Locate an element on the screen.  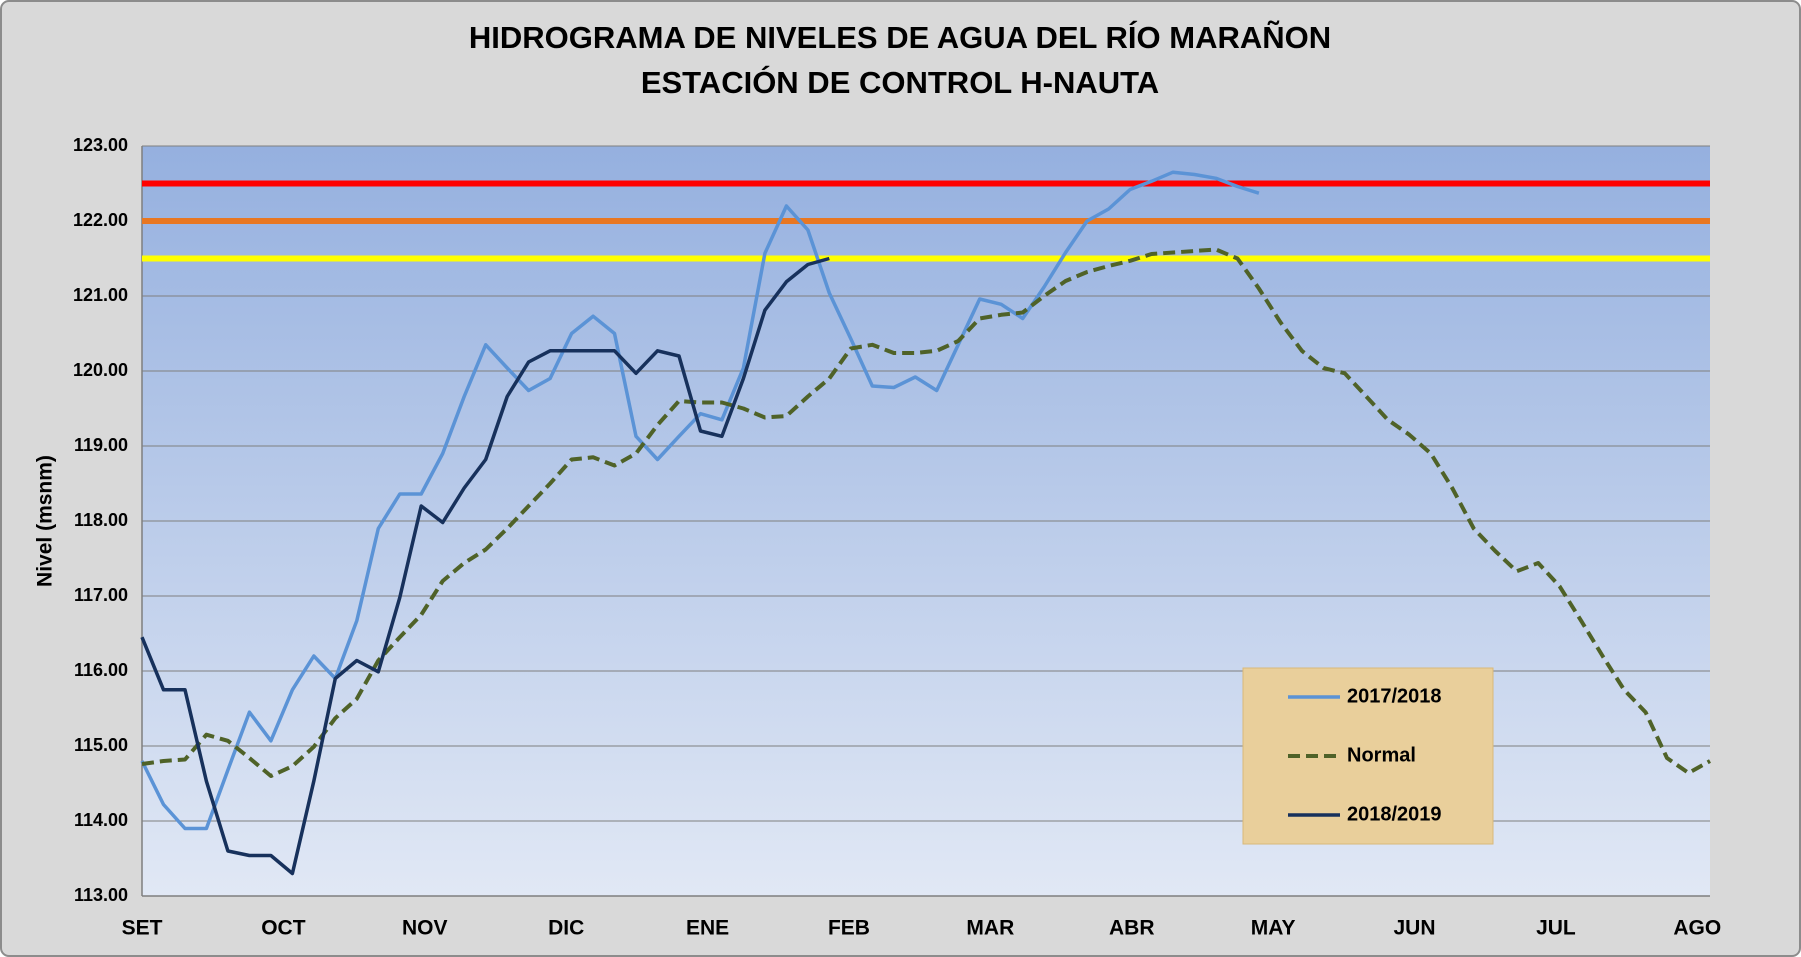
x-tick-label: FEB is located at coordinates (849, 928).